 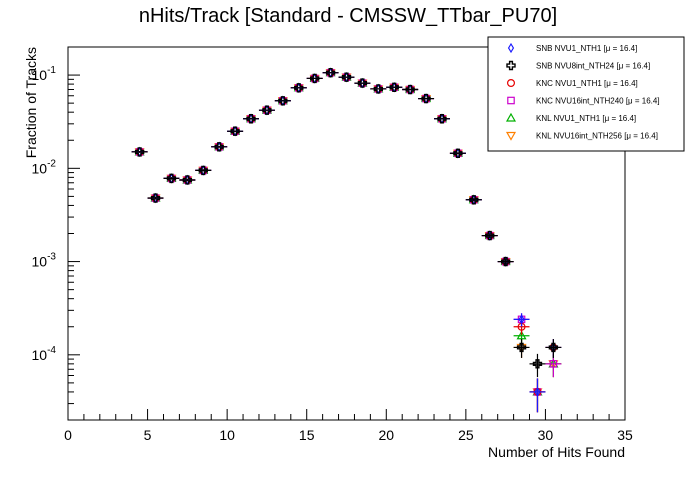 What do you see at coordinates (44, 354) in the screenshot?
I see `y-tick-label: 10⁻⁴` at bounding box center [44, 354].